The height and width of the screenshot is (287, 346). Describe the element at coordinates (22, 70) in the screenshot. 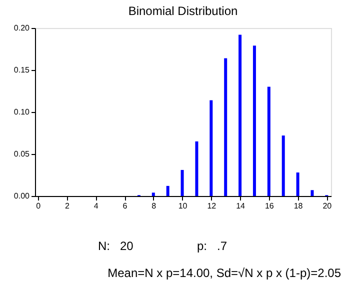

I see `y-tick-label: 0.15` at that location.